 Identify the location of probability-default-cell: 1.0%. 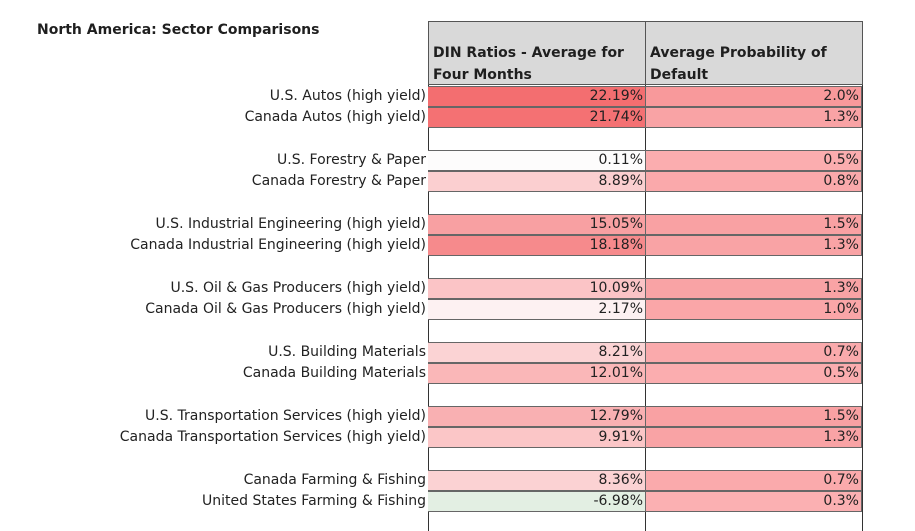
(753, 309).